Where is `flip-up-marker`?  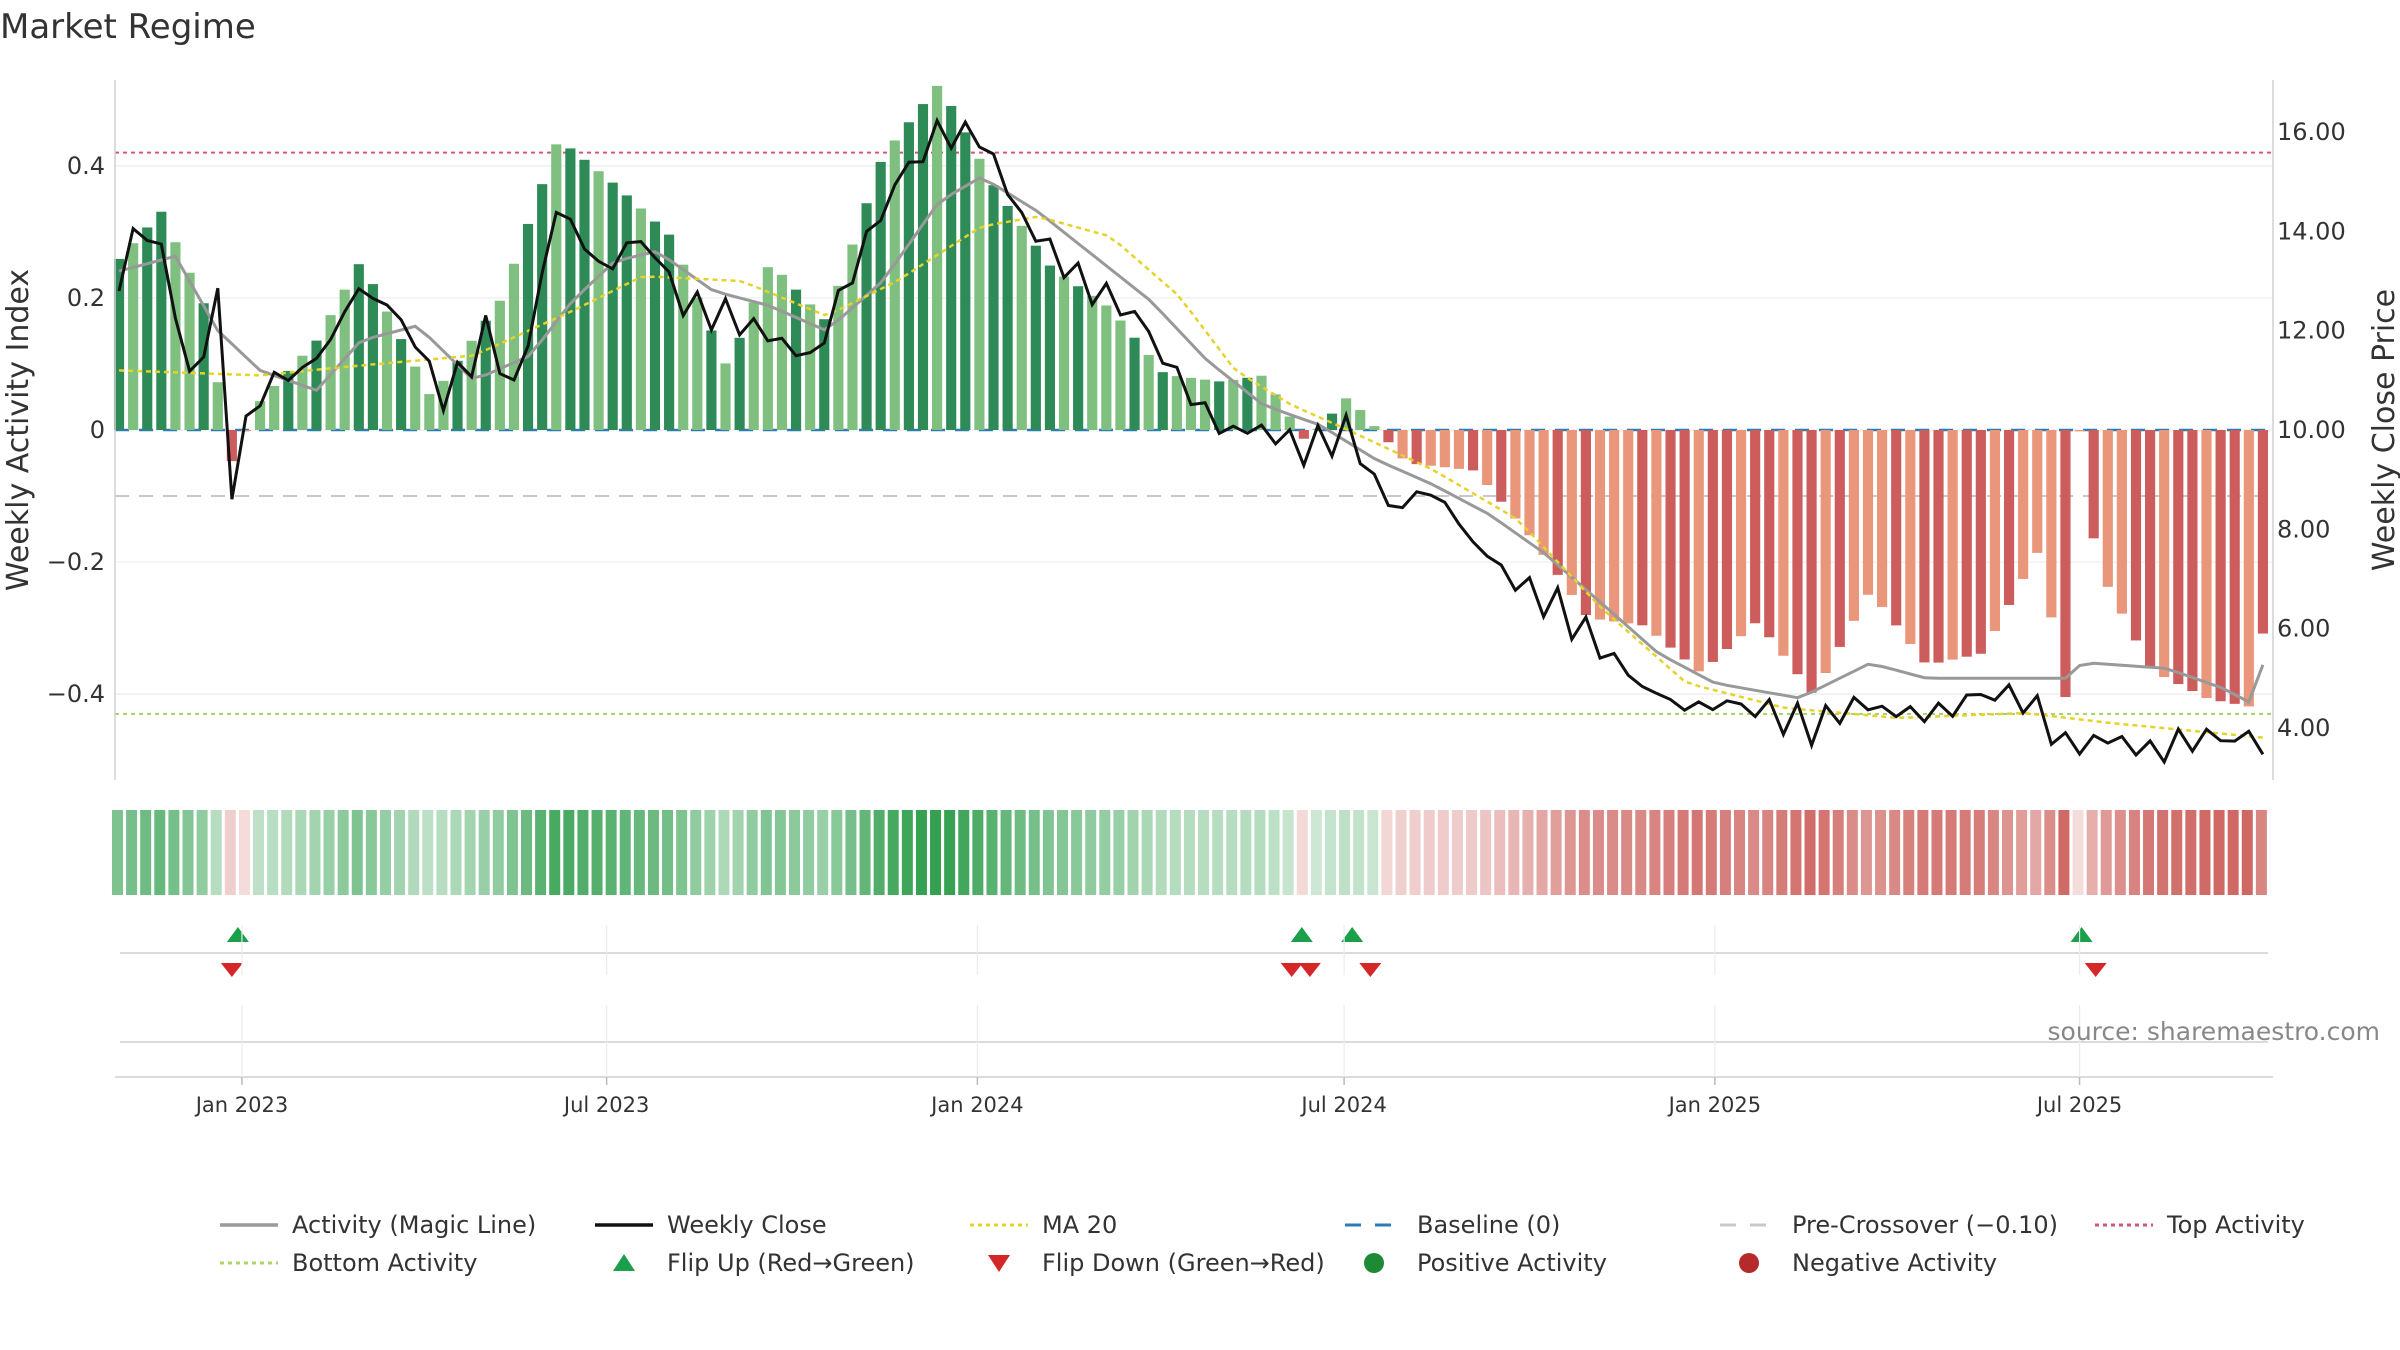 flip-up-marker is located at coordinates (1301, 934).